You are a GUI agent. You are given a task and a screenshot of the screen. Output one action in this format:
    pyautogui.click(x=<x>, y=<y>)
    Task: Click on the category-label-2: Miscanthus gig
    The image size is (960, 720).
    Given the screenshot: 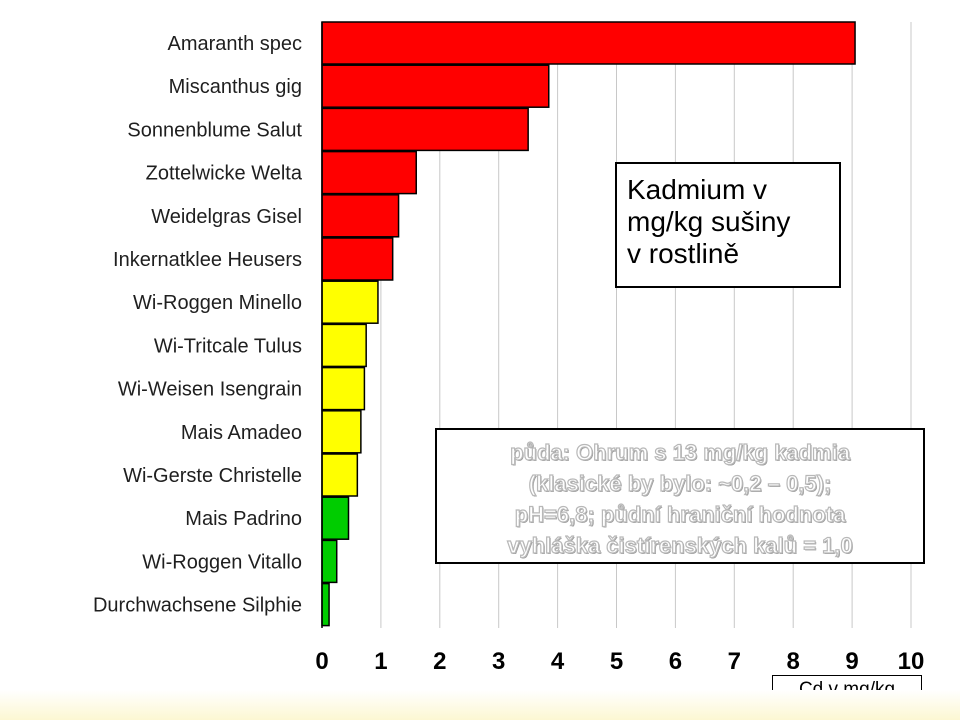 What is the action you would take?
    pyautogui.click(x=235, y=87)
    